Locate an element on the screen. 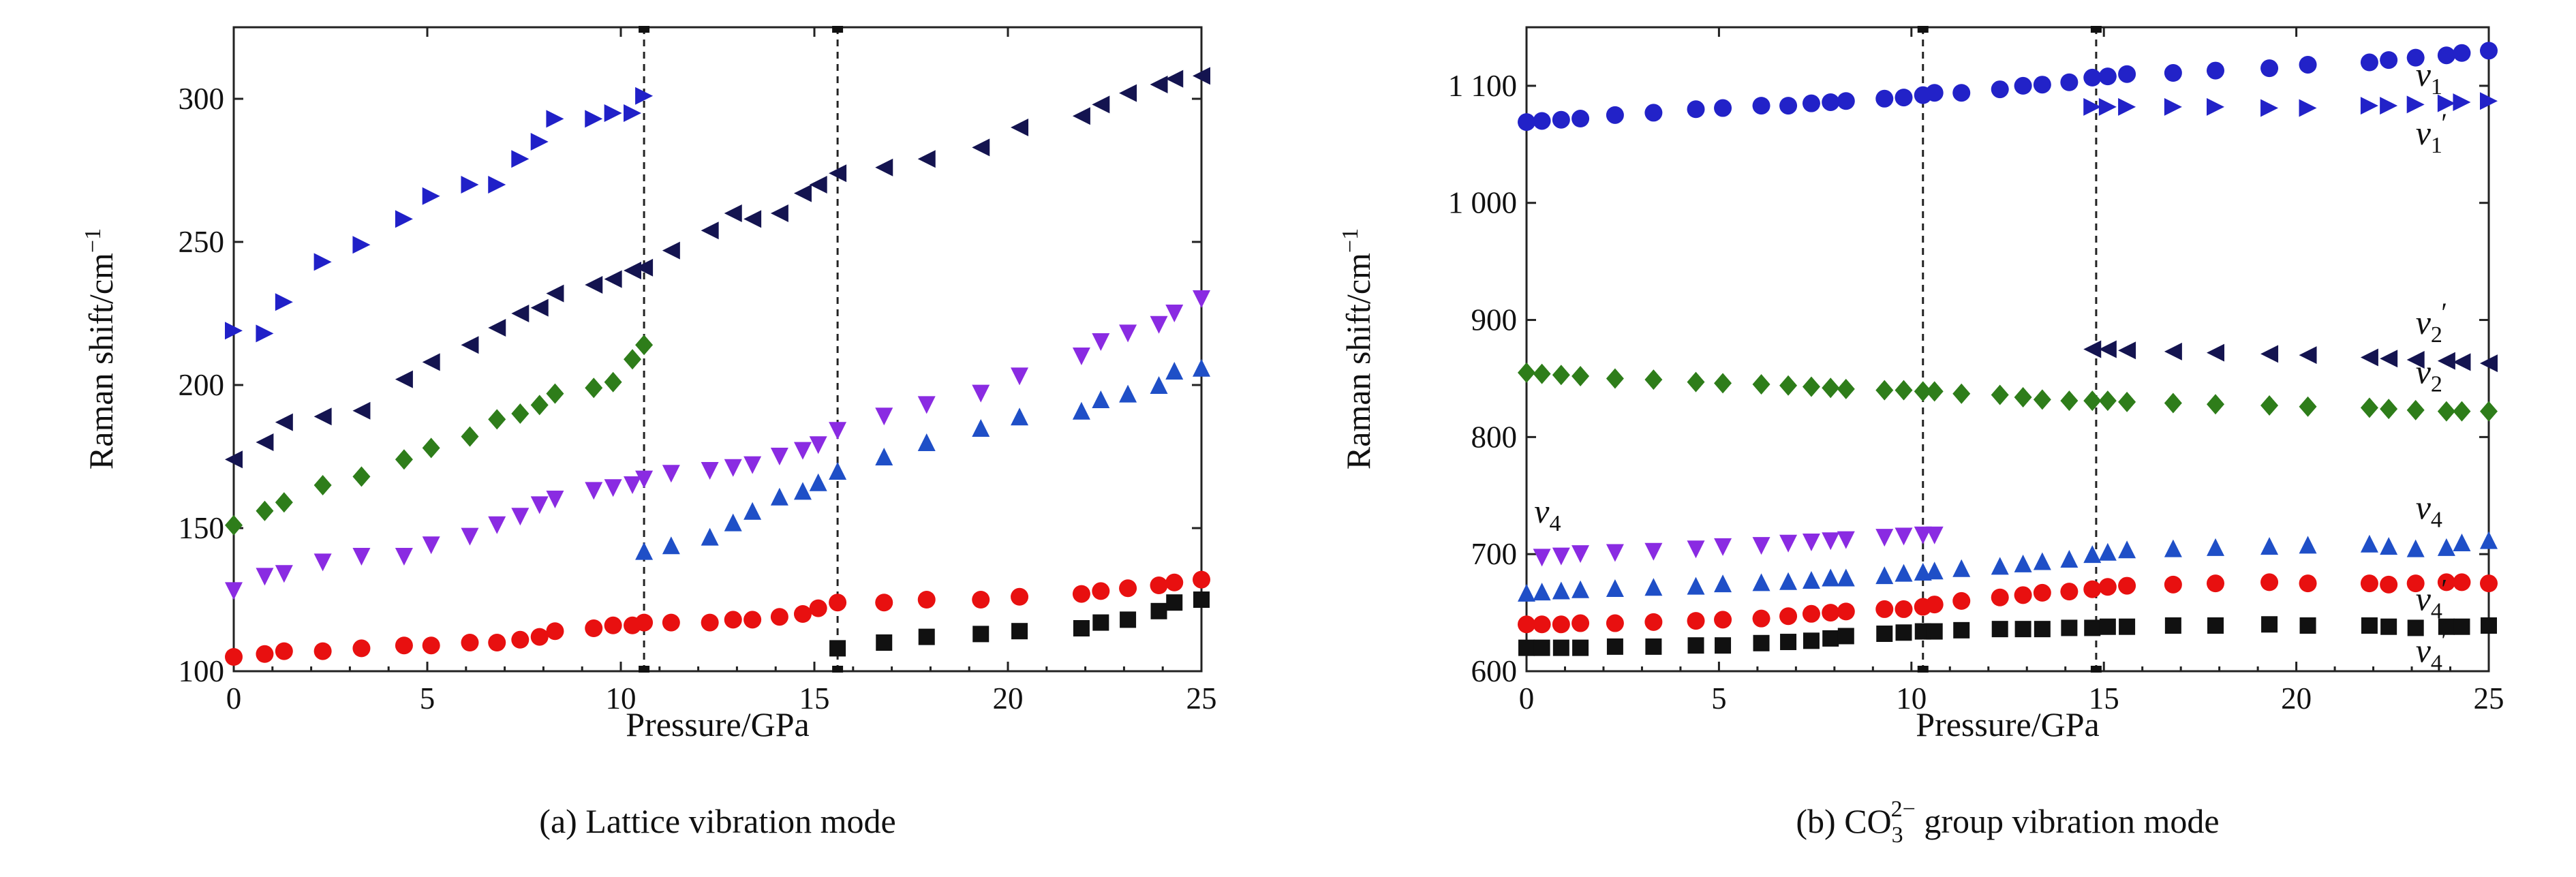 The width and height of the screenshot is (2576, 877). y-tick-label: 800 is located at coordinates (1494, 437).